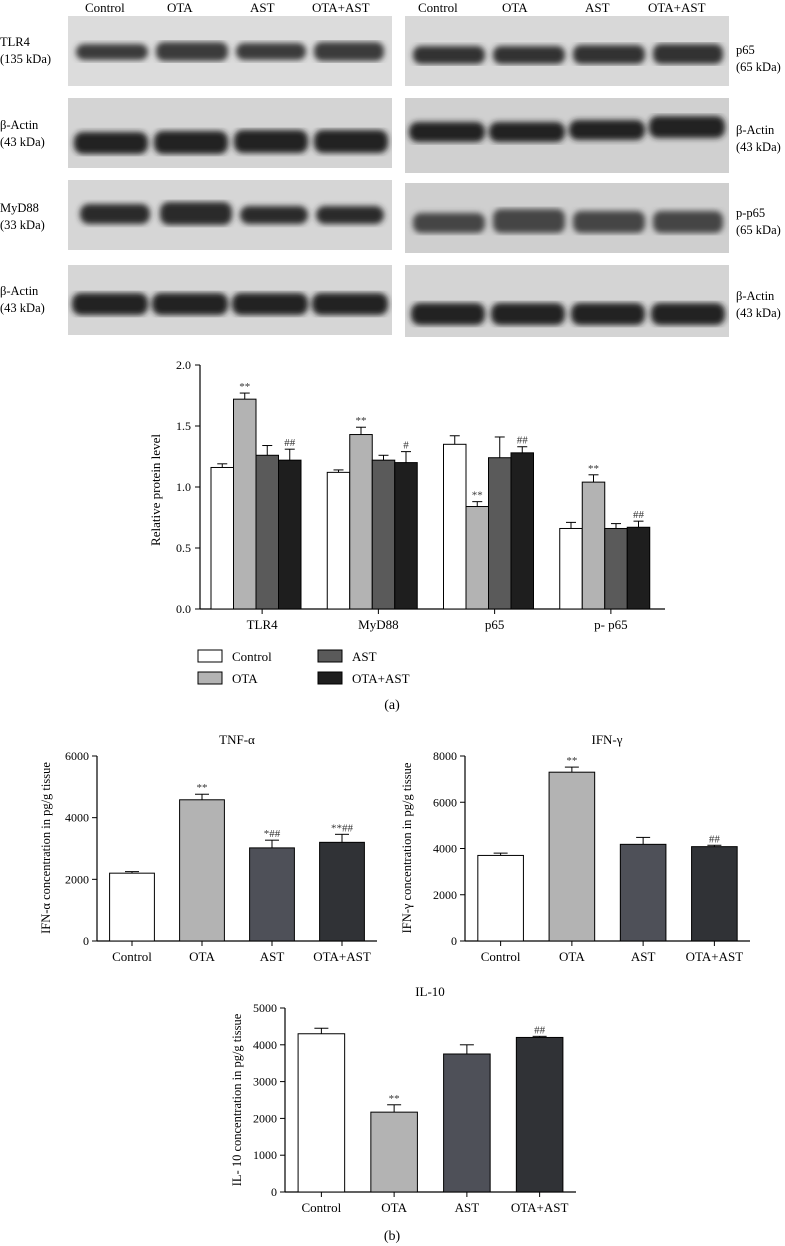 The width and height of the screenshot is (785, 1246). Describe the element at coordinates (202, 956) in the screenshot. I see `x-tick-label-ota: OTA` at that location.